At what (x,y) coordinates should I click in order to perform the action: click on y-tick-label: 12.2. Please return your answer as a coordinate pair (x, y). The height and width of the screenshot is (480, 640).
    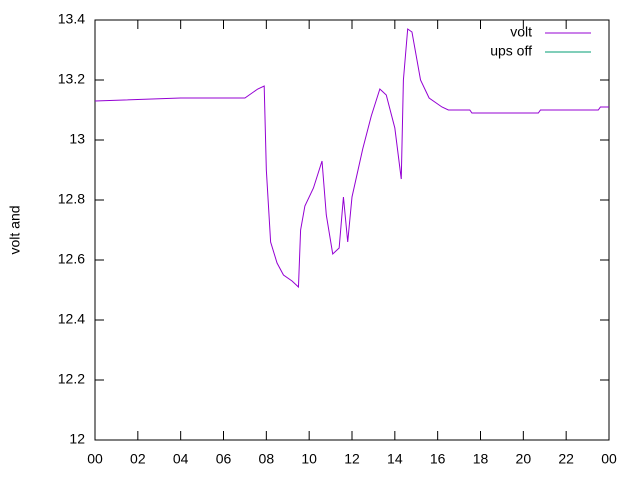
    Looking at the image, I should click on (71, 379).